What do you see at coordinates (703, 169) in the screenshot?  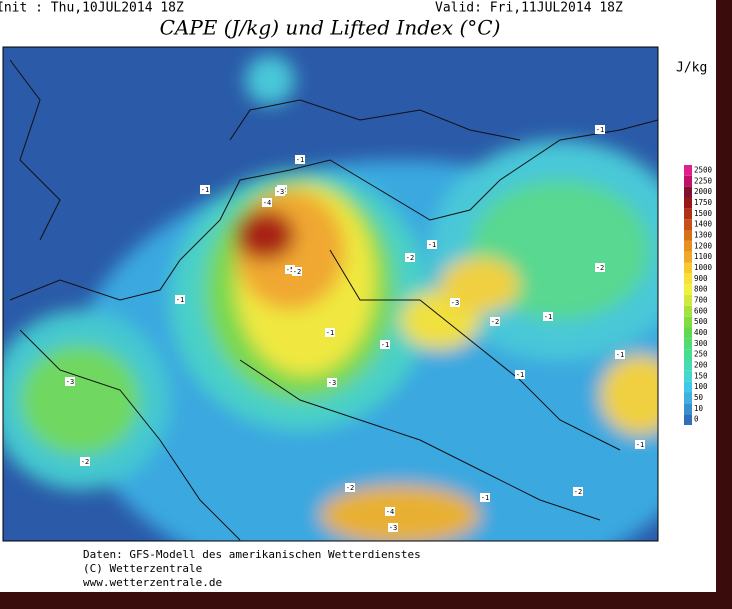 I see `colorbar-label: 2500` at bounding box center [703, 169].